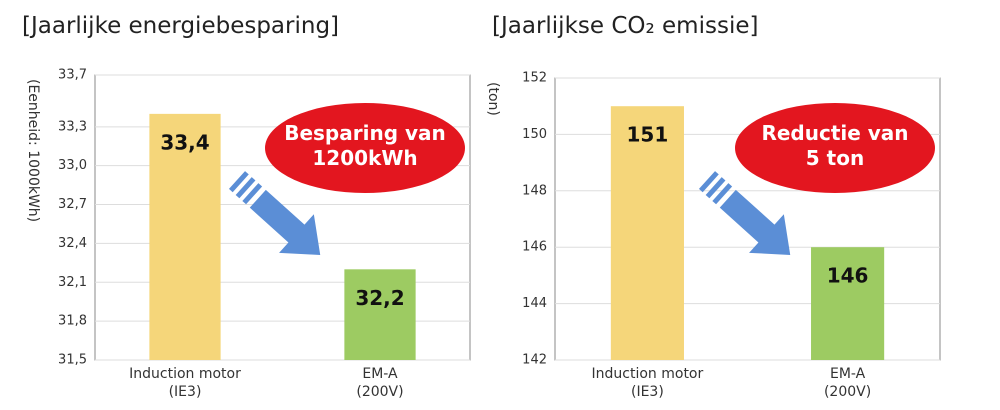  Describe the element at coordinates (648, 135) in the screenshot. I see `value-label: 151` at that location.